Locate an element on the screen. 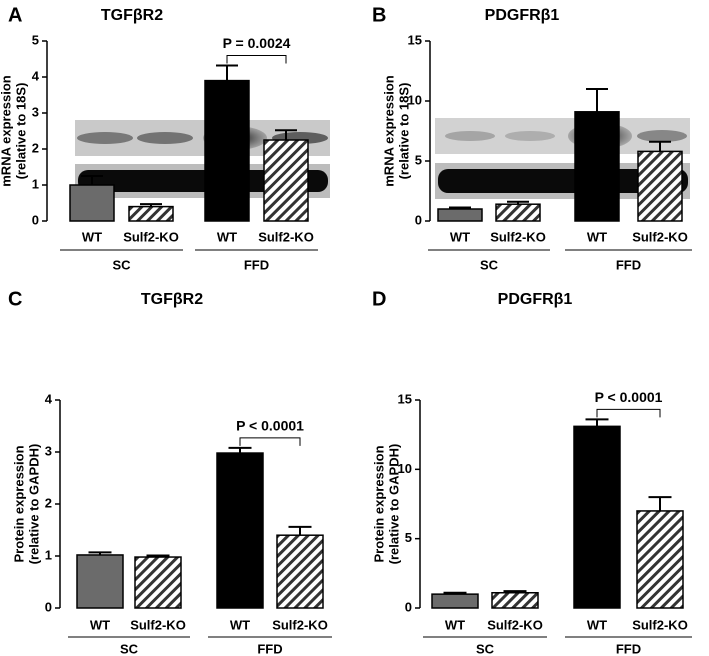  panel-letter: A is located at coordinates (15, 15).